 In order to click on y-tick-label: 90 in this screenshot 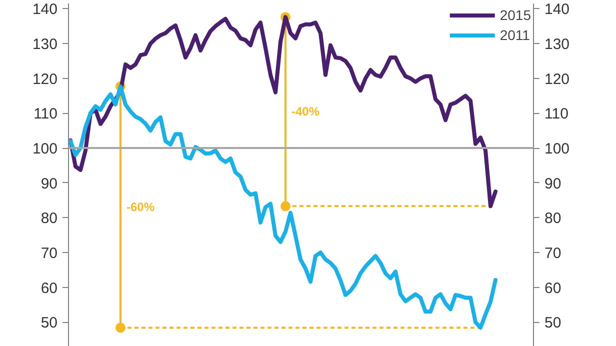, I will do `click(49, 183)`.